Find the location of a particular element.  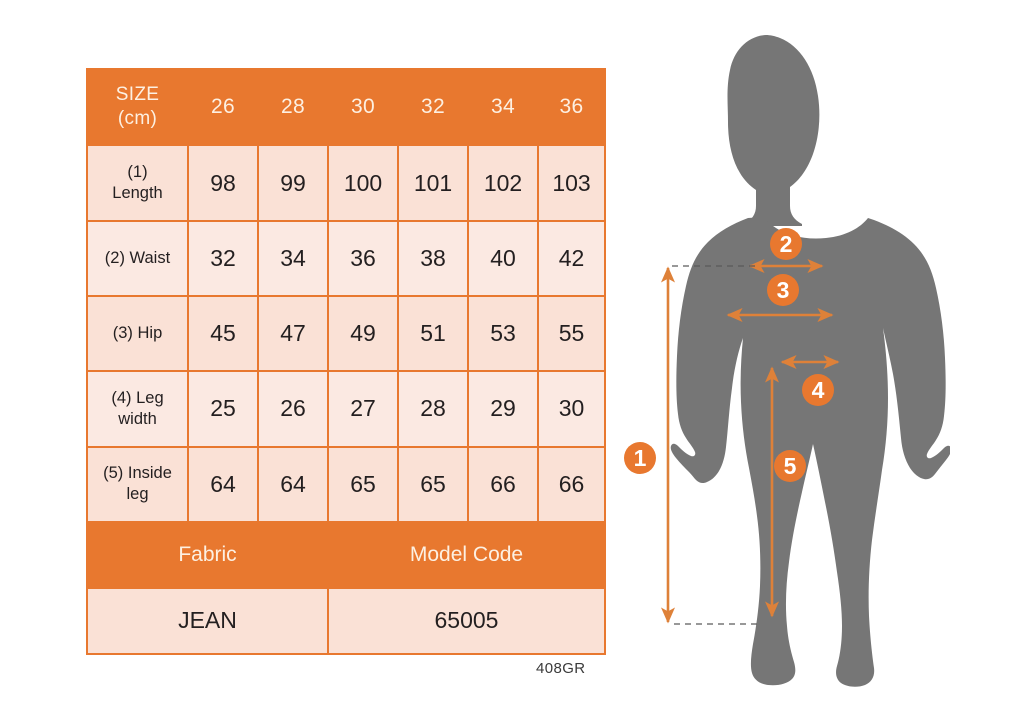

cell-legwidth-28: 26 is located at coordinates (293, 409).